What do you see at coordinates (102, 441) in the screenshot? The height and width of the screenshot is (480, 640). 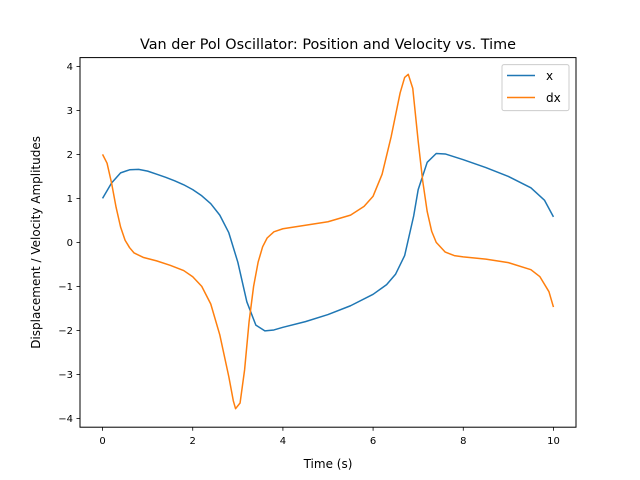 I see `x-tick-label: 0` at bounding box center [102, 441].